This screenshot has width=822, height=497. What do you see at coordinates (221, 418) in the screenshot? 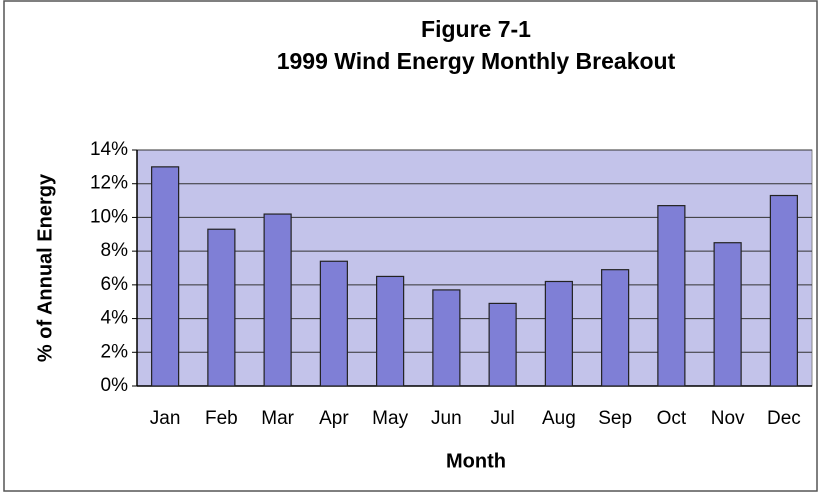
I see `x-tick-label: Feb` at bounding box center [221, 418].